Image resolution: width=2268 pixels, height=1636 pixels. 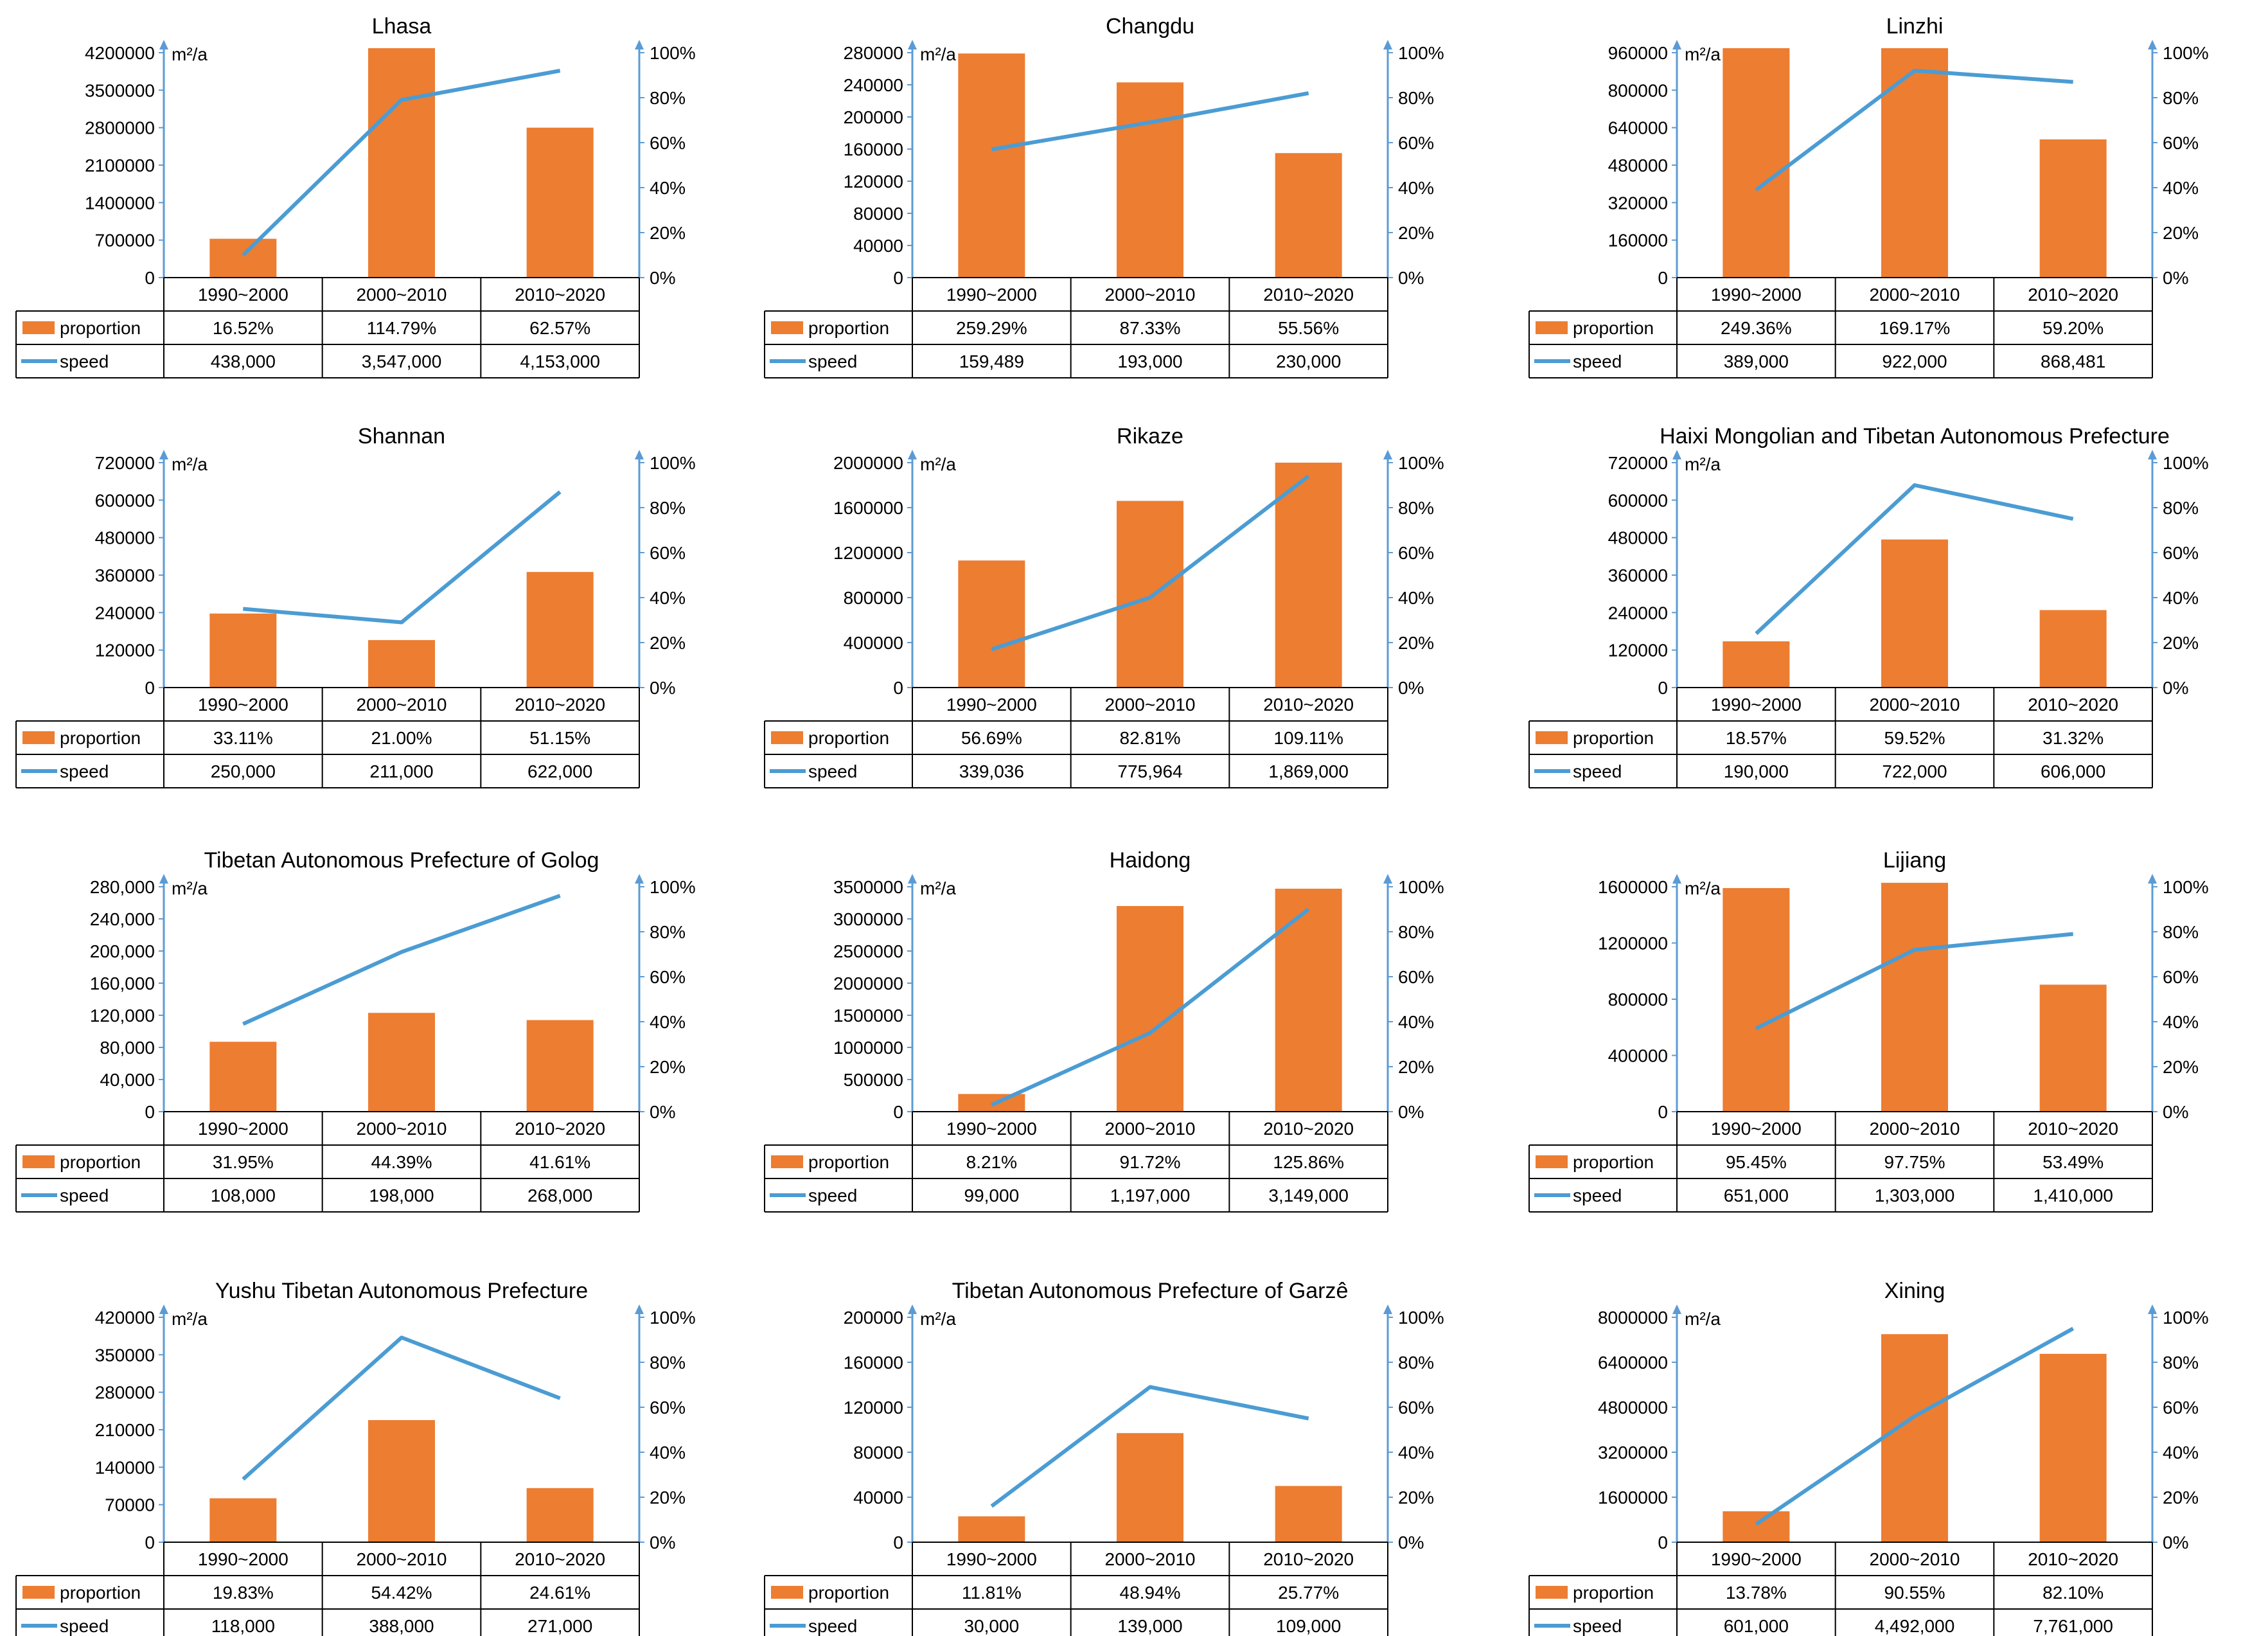 What do you see at coordinates (1756, 771) in the screenshot?
I see `table-cell: 190,000` at bounding box center [1756, 771].